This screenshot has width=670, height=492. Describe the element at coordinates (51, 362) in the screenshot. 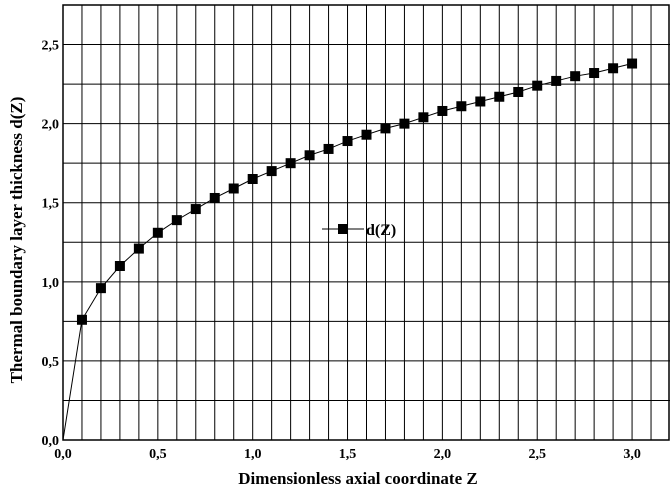

I see `y-tick-label: 0,5` at that location.